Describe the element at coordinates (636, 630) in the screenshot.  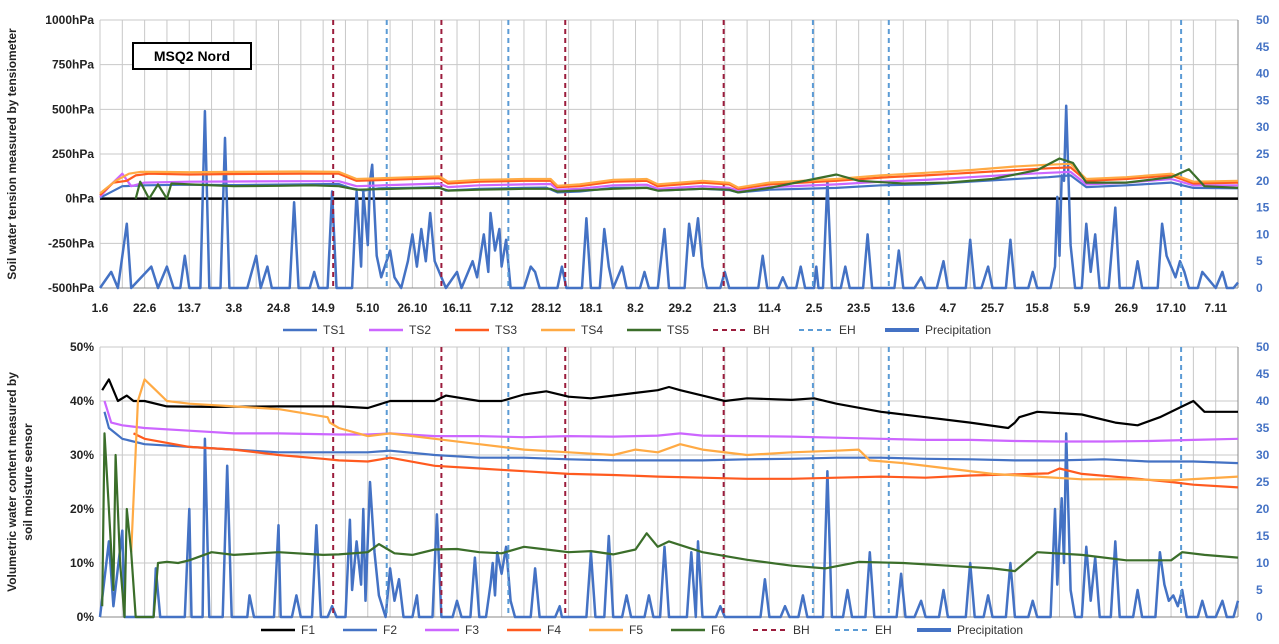
I see `legend-label: F5` at that location.